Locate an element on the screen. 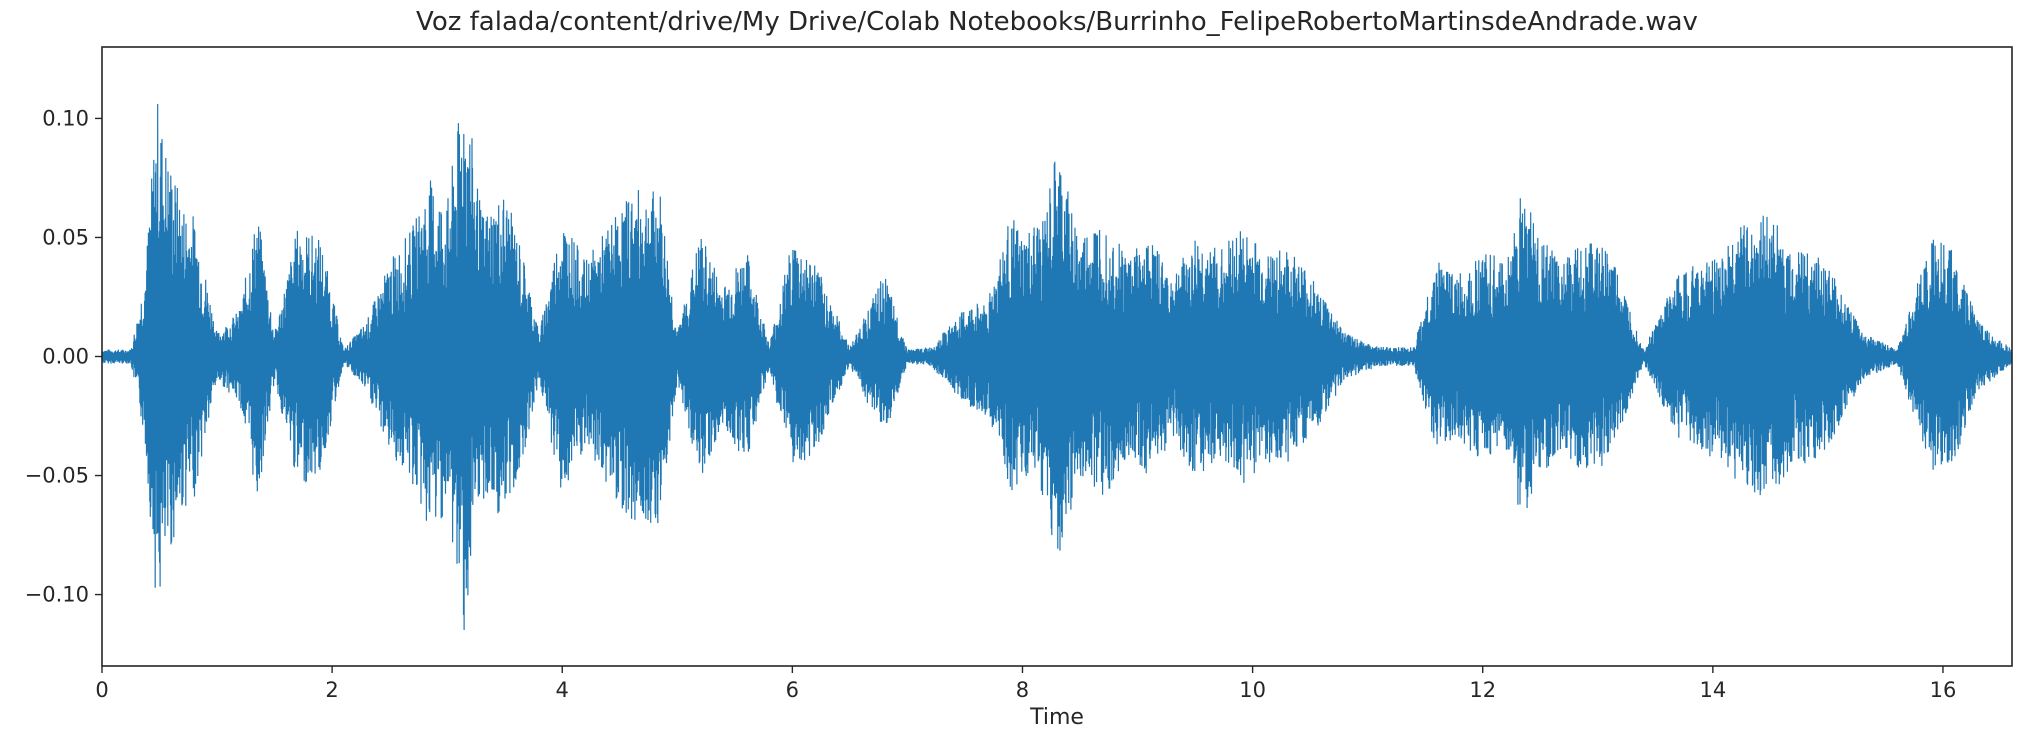 This screenshot has width=2030, height=732. x-tick-label: 16 is located at coordinates (1943, 690).